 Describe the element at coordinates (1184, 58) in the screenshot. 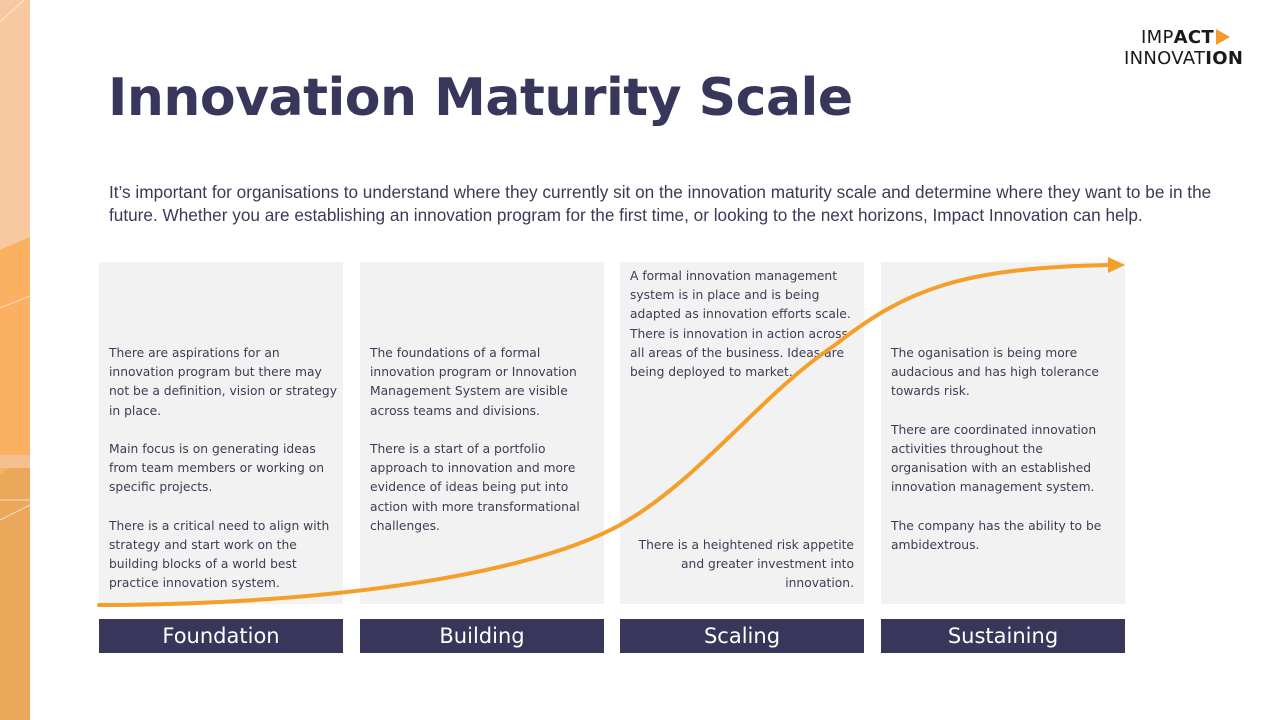

I see `logo-line-2: INNOVATION` at that location.